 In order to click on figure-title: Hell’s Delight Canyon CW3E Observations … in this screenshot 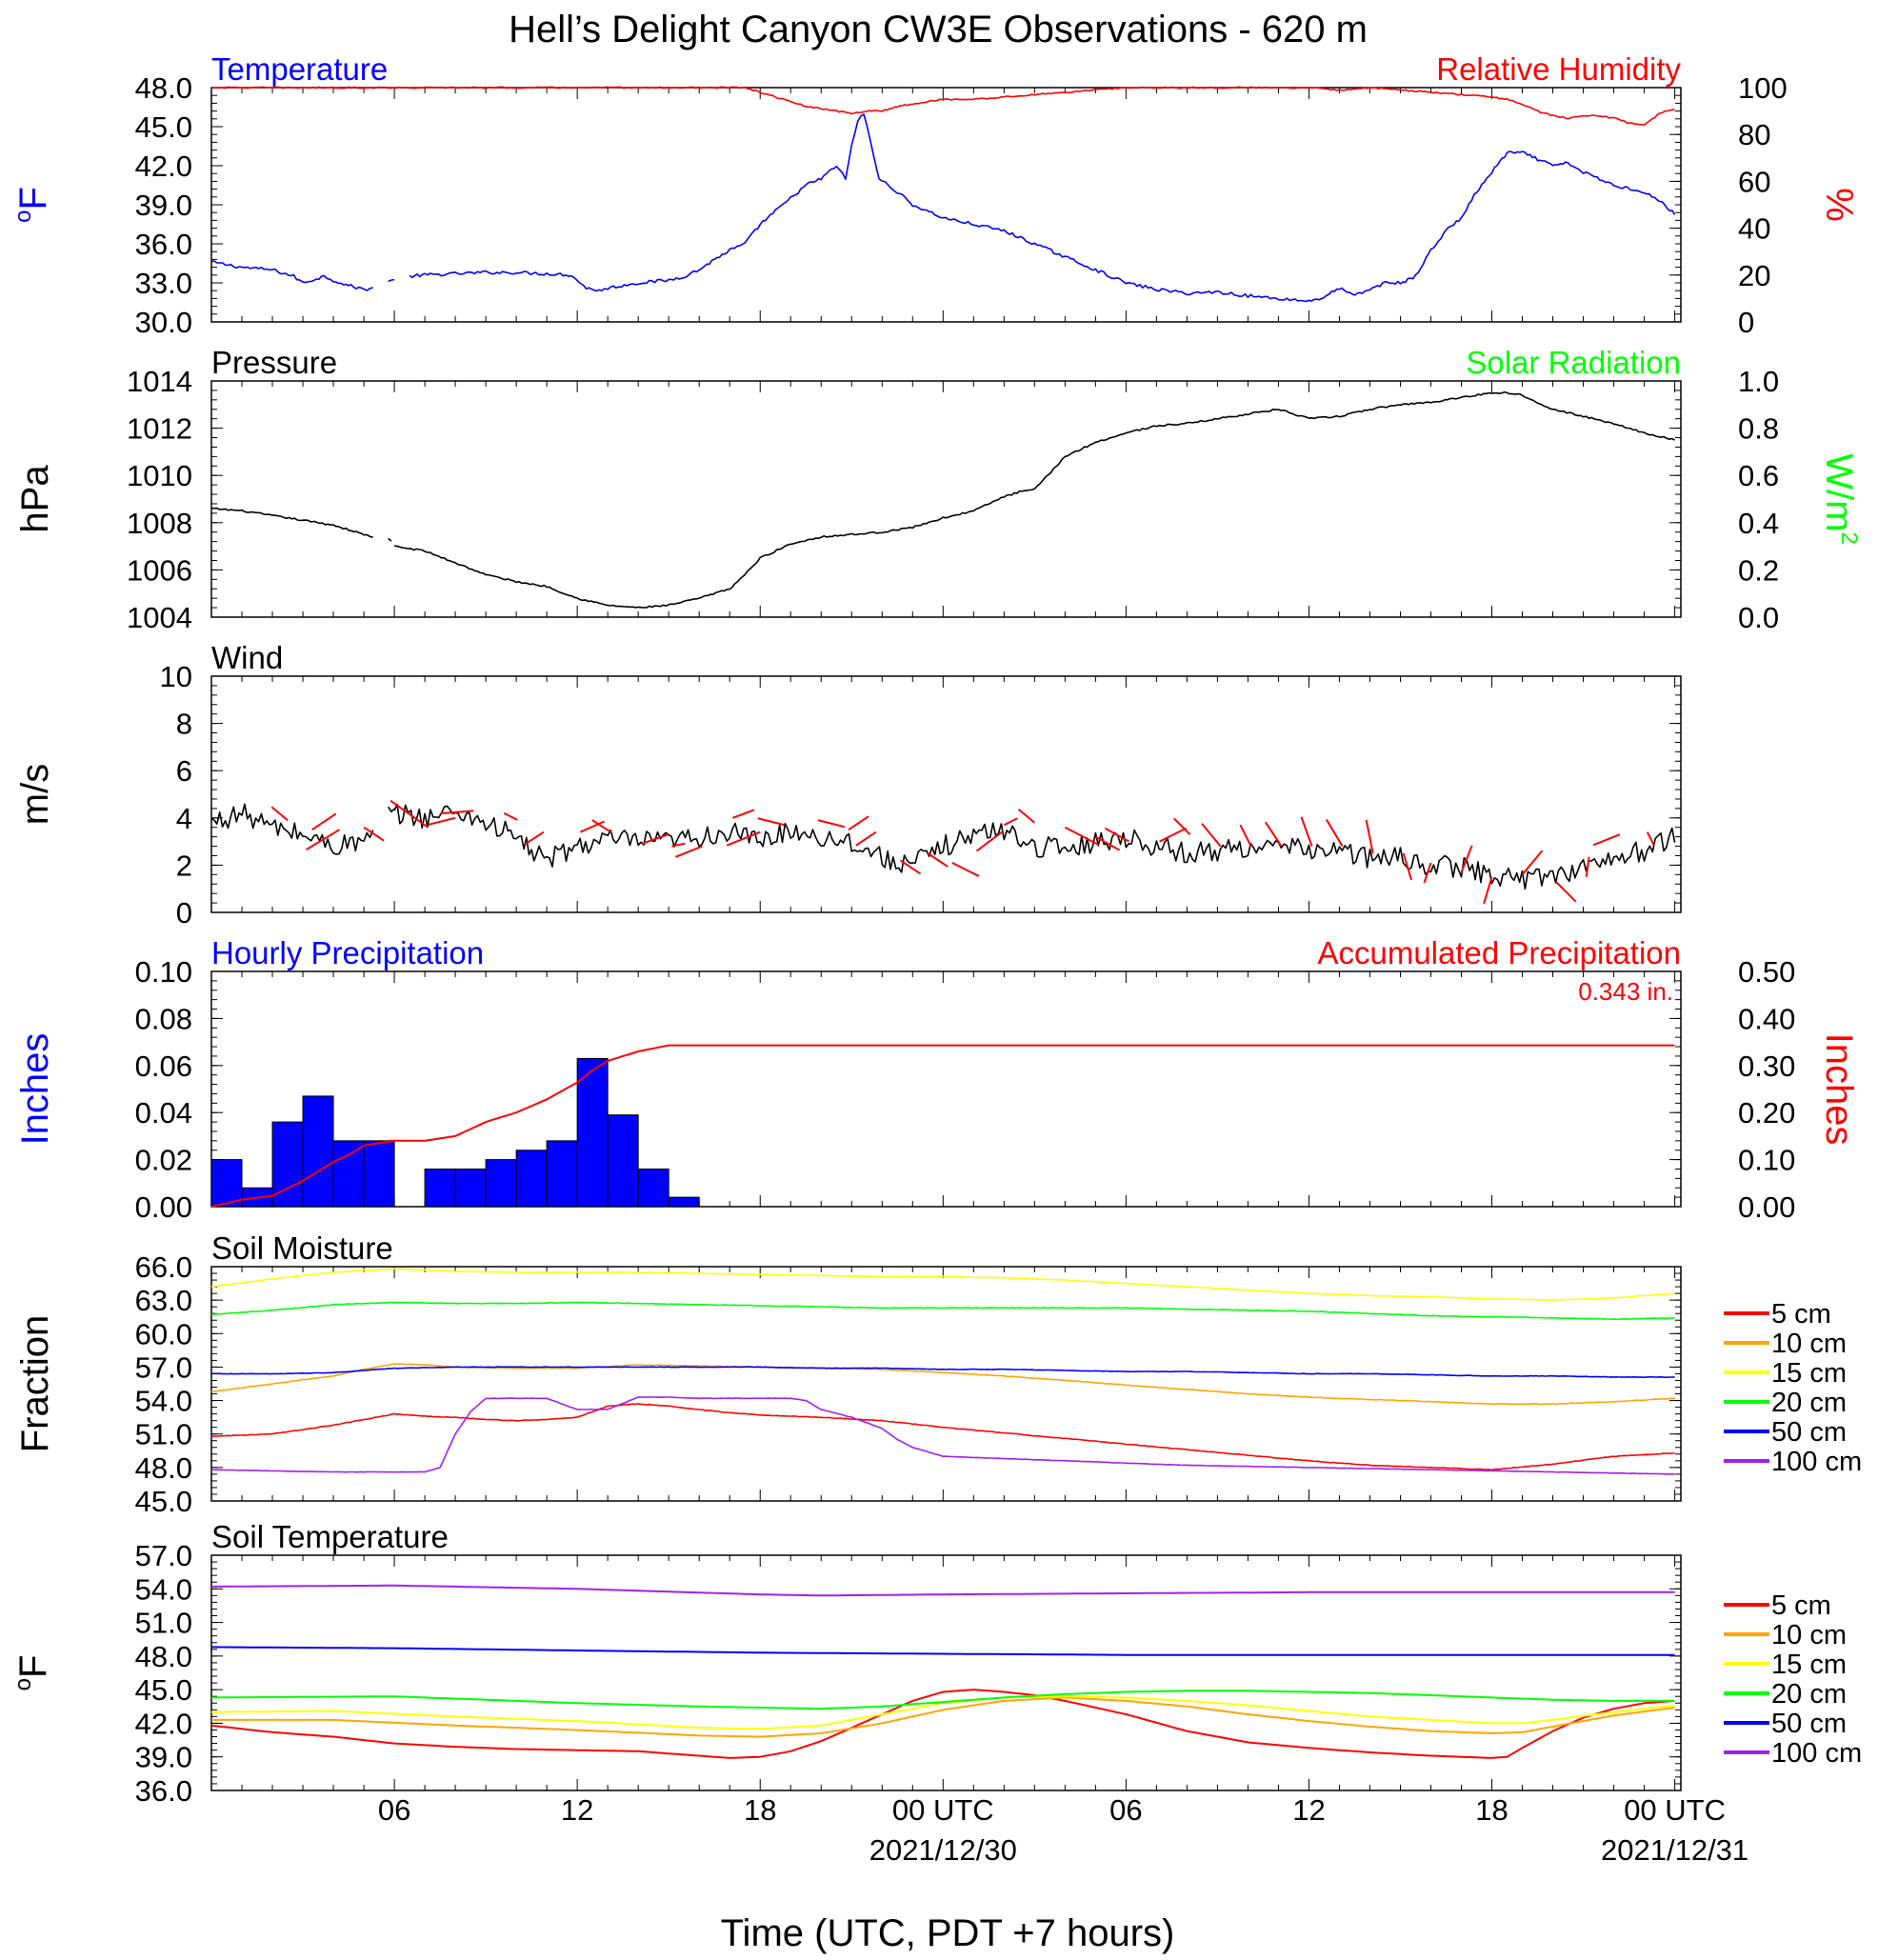, I will do `click(938, 29)`.